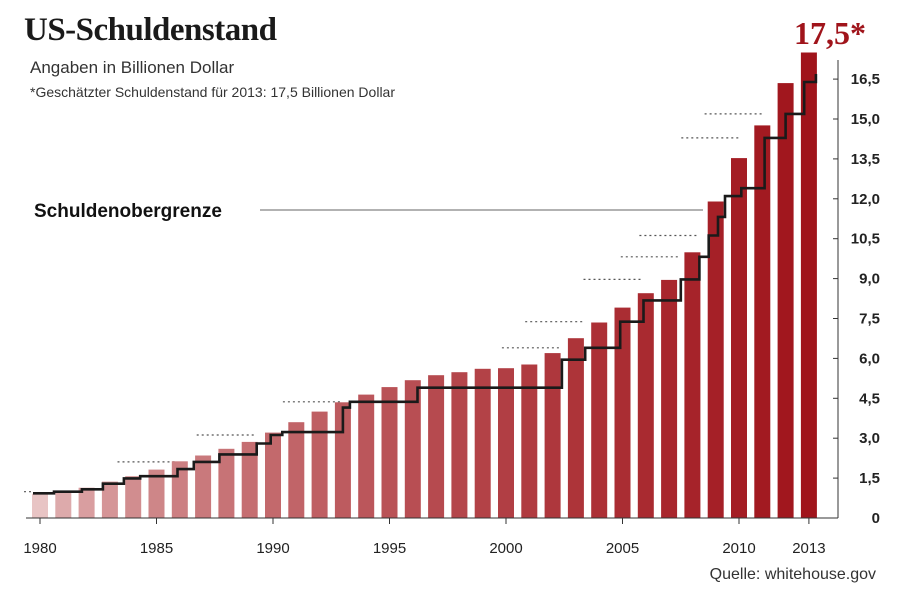 This screenshot has height=600, width=900. Describe the element at coordinates (715, 359) in the screenshot. I see `bar-2009` at that location.